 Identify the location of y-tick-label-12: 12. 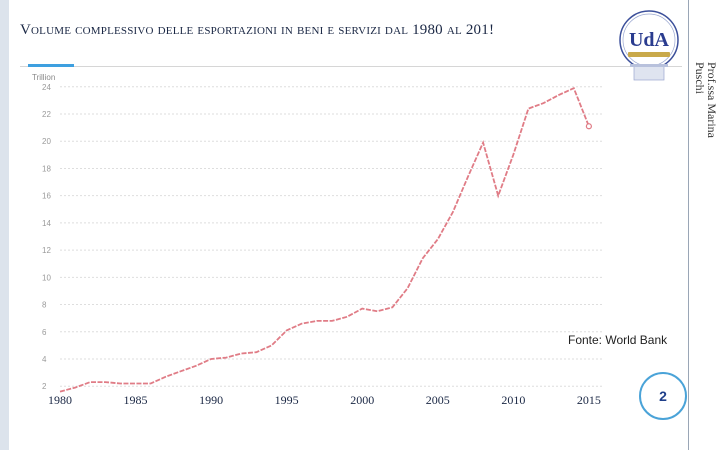
(46, 250).